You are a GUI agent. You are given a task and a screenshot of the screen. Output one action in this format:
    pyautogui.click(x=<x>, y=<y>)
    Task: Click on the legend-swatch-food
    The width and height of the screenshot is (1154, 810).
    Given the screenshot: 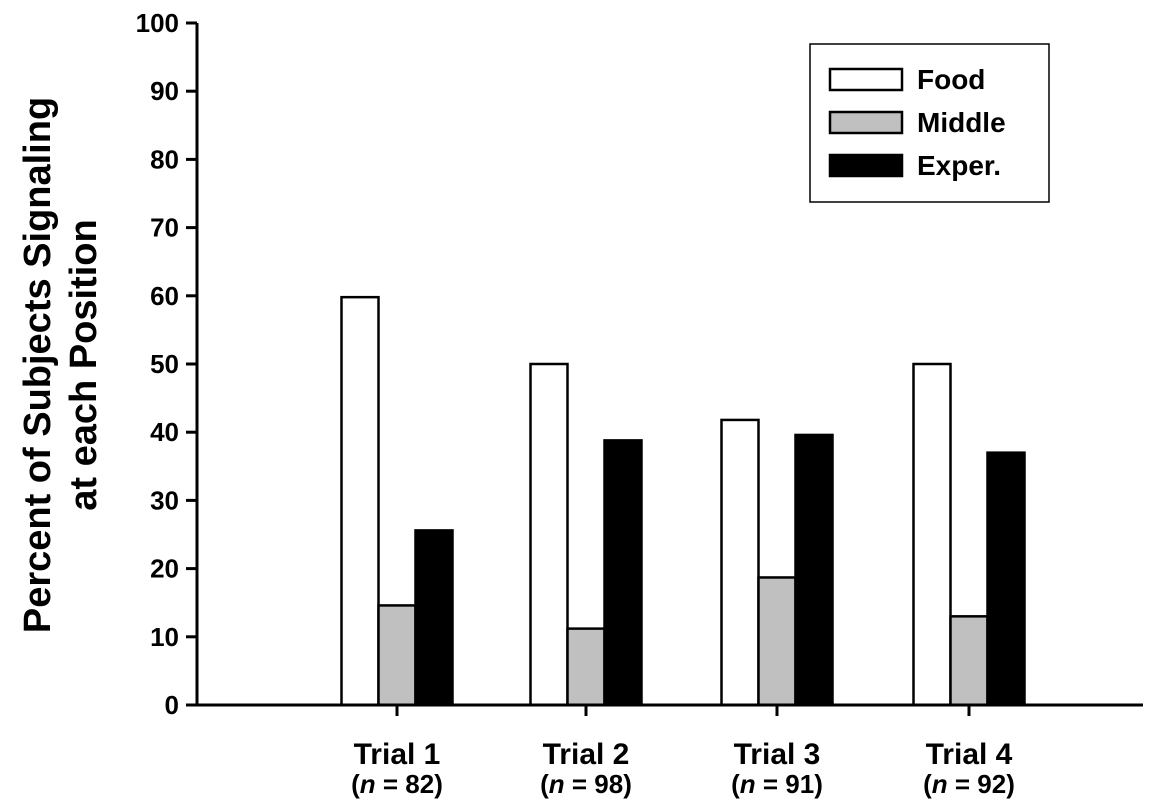 What is the action you would take?
    pyautogui.click(x=866, y=79)
    